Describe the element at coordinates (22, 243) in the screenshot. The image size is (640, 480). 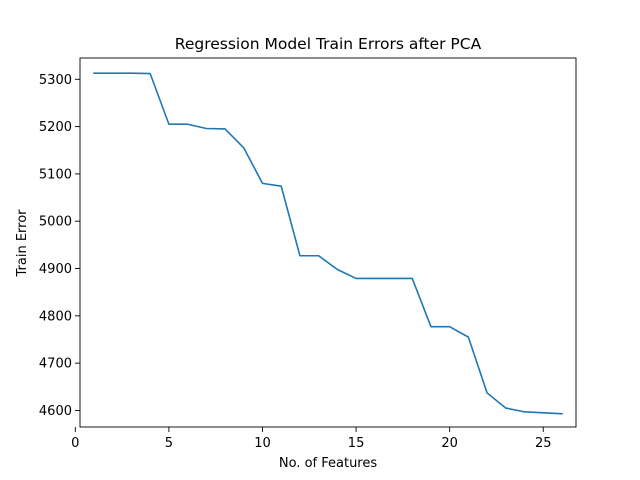
I see `y-axis-title: Train Error` at that location.